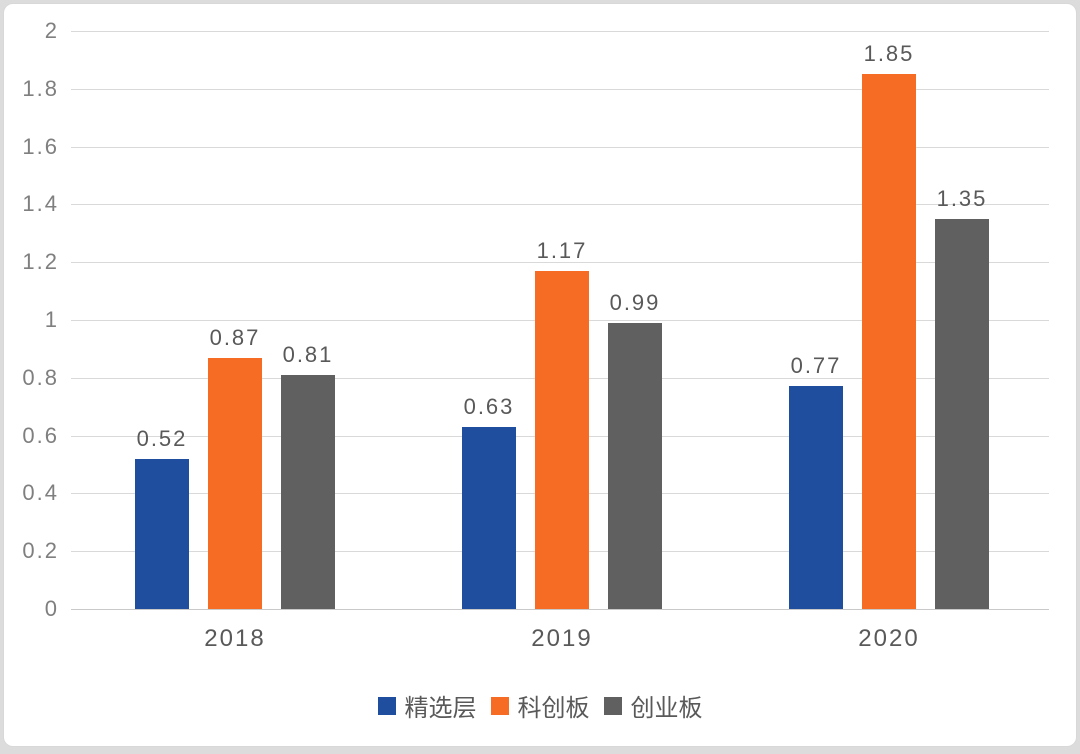 Image resolution: width=1080 pixels, height=754 pixels. I want to click on legend-item-1: 科创板, so click(540, 705).